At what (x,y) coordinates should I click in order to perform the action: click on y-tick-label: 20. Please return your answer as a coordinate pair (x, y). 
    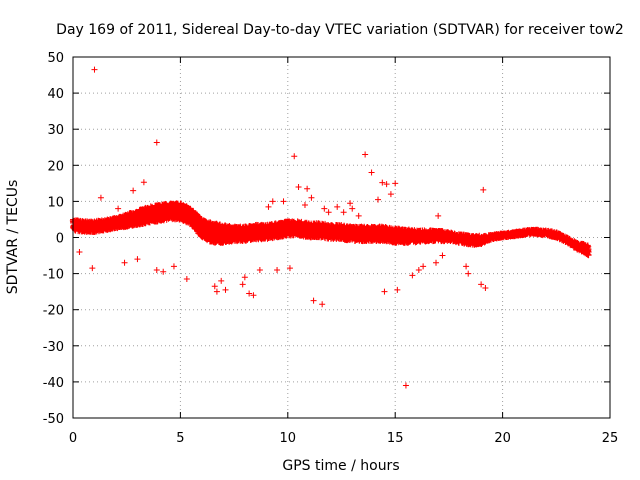
    Looking at the image, I should click on (55, 166).